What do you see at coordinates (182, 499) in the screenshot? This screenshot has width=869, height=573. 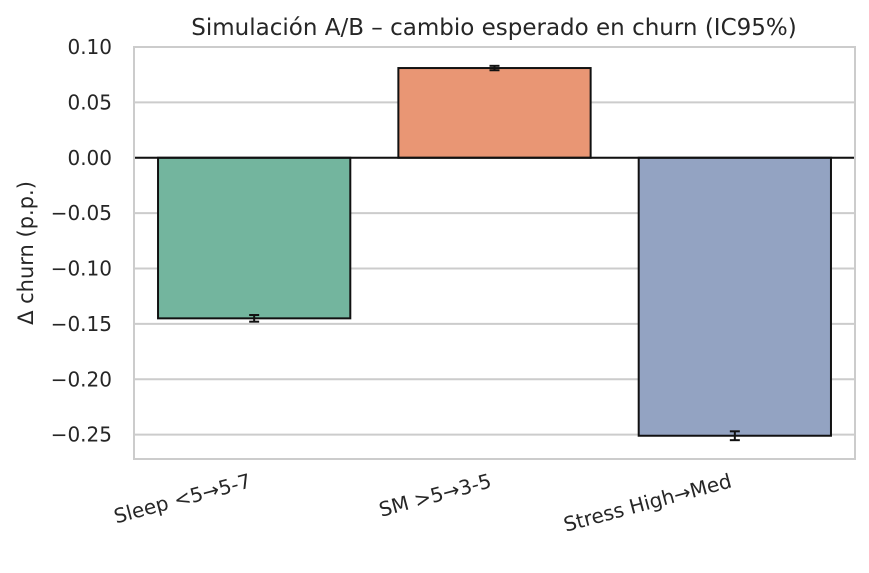 I see `x-tick-label: Sleep <5→5-7` at bounding box center [182, 499].